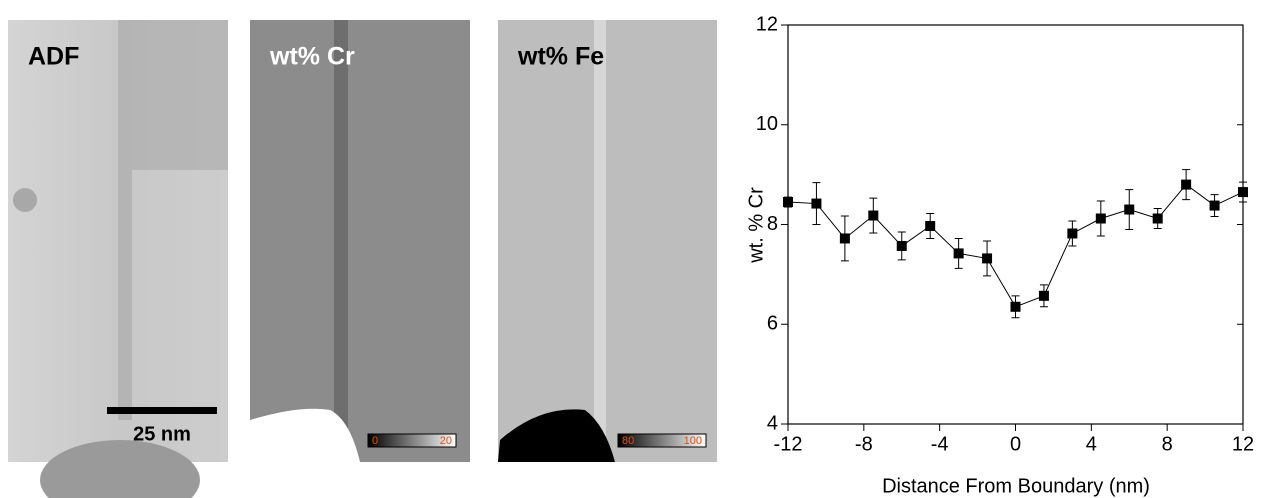  Describe the element at coordinates (53, 57) in the screenshot. I see `panel-title: ADF` at that location.